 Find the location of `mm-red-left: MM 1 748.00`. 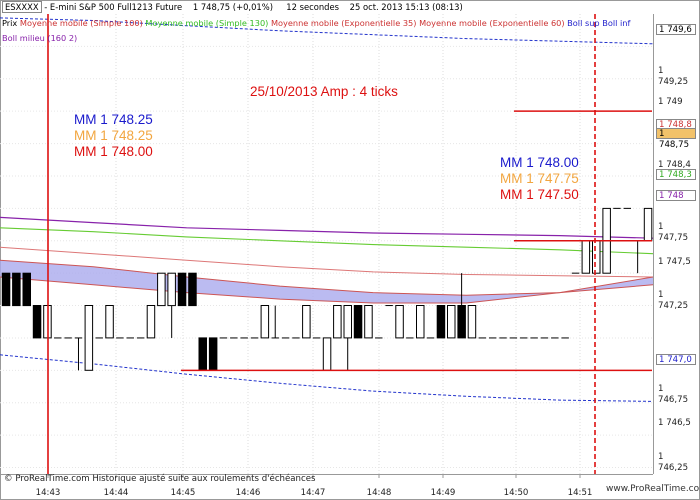

mm-red-left: MM 1 748.00 is located at coordinates (113, 151).